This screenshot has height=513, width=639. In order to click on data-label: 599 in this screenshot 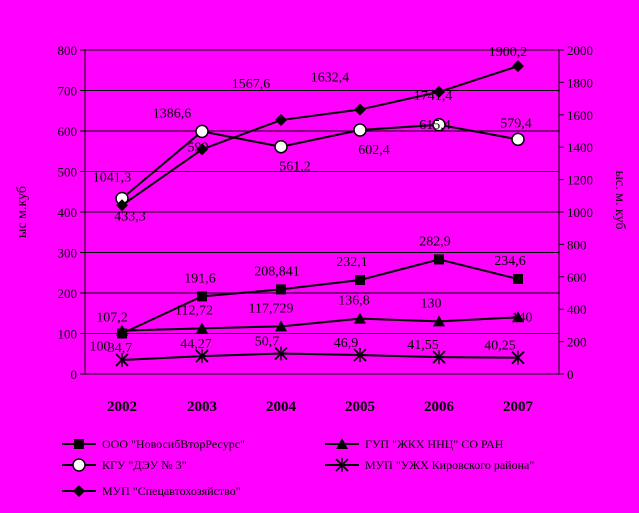, I will do `click(198, 147)`.